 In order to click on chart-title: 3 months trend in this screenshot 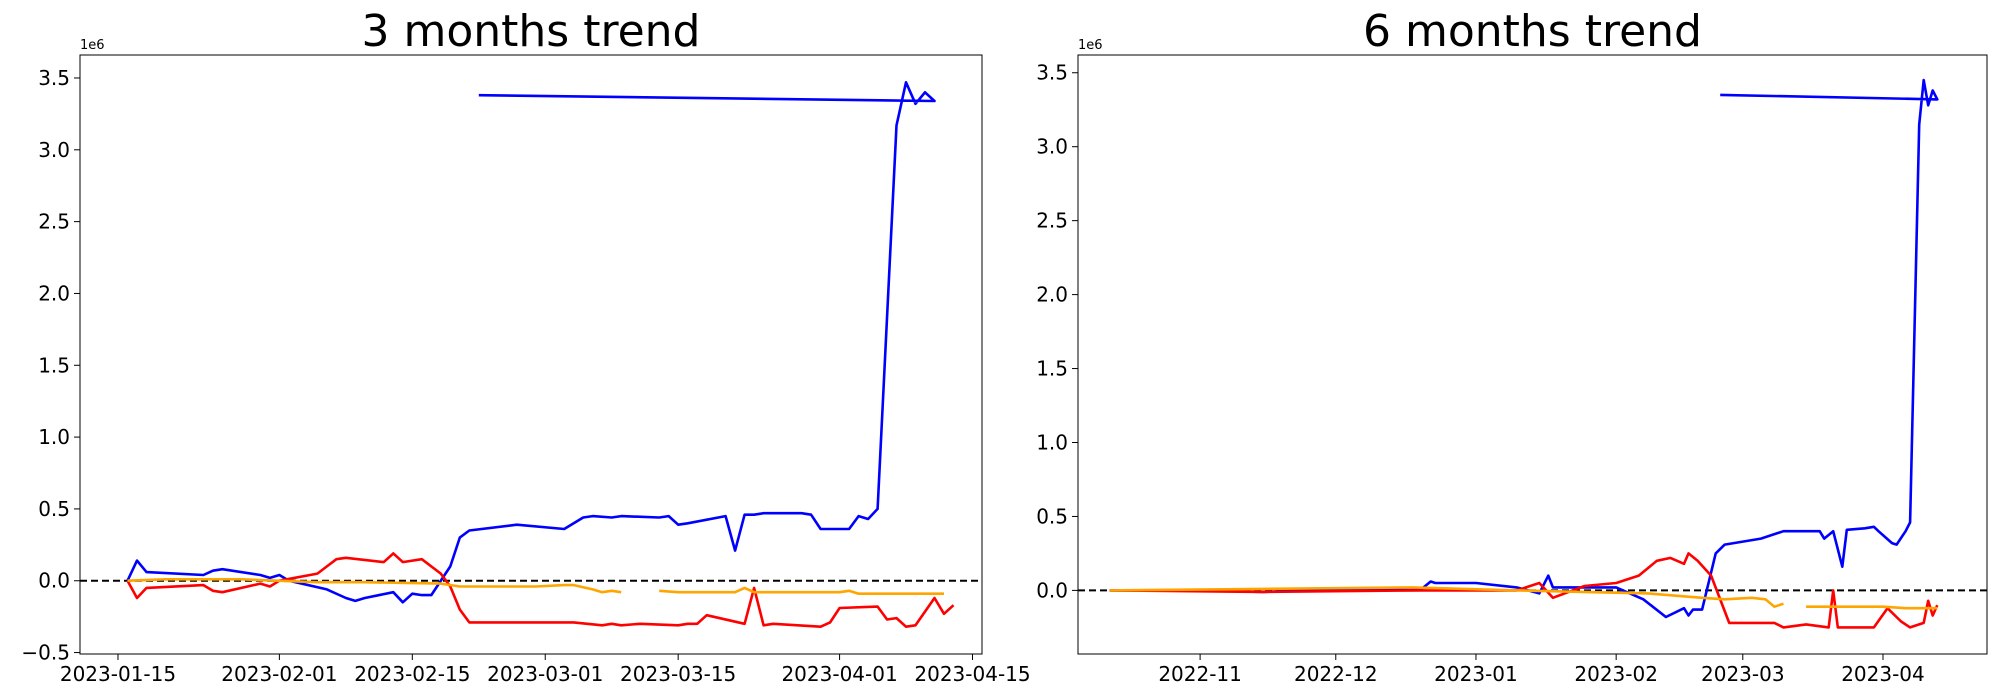, I will do `click(531, 31)`.